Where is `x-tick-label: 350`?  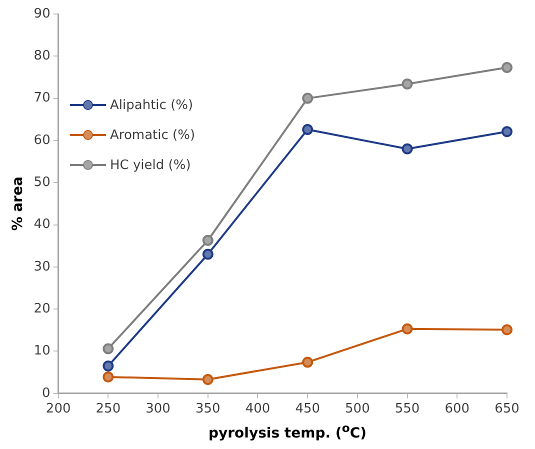 x-tick-label: 350 is located at coordinates (207, 409).